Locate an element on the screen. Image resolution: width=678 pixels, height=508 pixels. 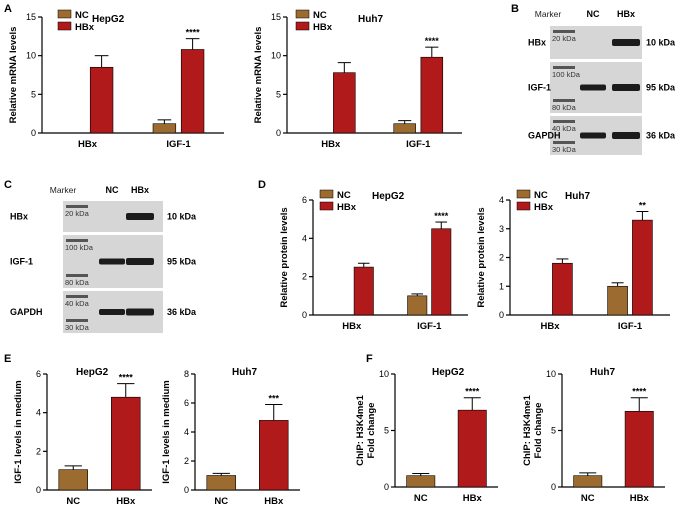
y-tick-label: 1 is located at coordinates (501, 286).